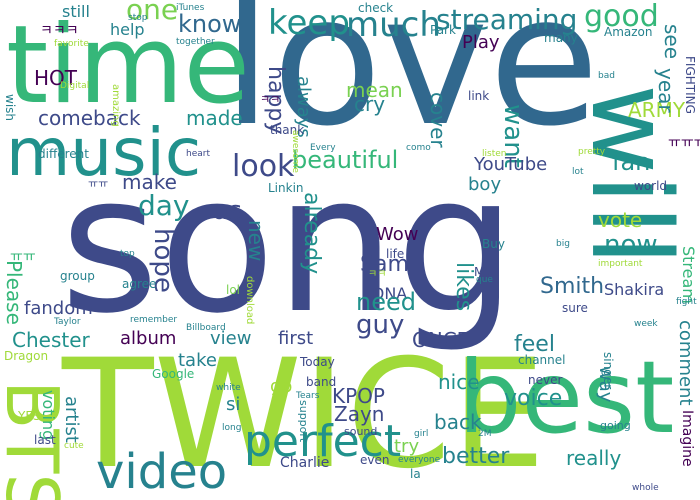 This screenshot has height=500, width=700. What do you see at coordinates (605, 384) in the screenshot?
I see `word-way: way` at bounding box center [605, 384].